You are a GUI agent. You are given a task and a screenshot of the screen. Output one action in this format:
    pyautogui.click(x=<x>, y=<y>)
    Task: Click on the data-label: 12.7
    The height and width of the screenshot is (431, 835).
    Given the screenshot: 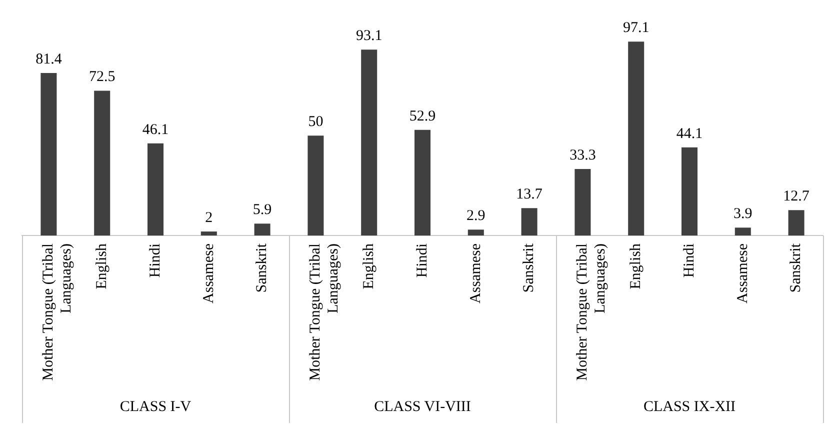 What is the action you would take?
    pyautogui.click(x=796, y=196)
    